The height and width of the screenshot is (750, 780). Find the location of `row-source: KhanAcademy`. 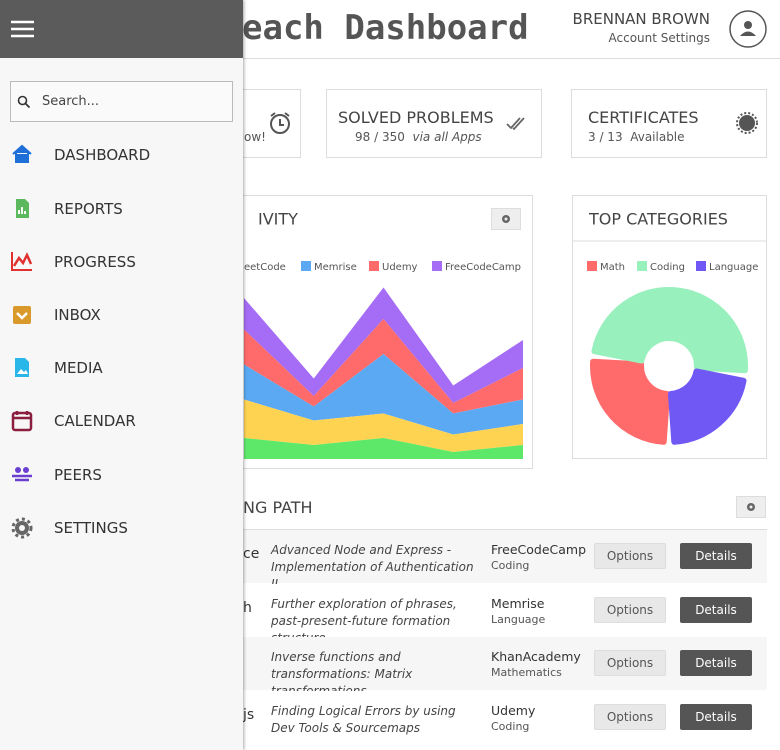

row-source: KhanAcademy is located at coordinates (536, 656).